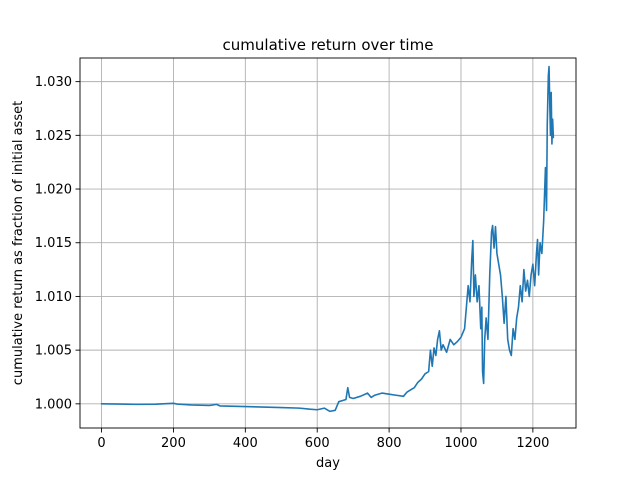 The width and height of the screenshot is (640, 480). Describe the element at coordinates (460, 443) in the screenshot. I see `x-tick-label: 1000` at that location.